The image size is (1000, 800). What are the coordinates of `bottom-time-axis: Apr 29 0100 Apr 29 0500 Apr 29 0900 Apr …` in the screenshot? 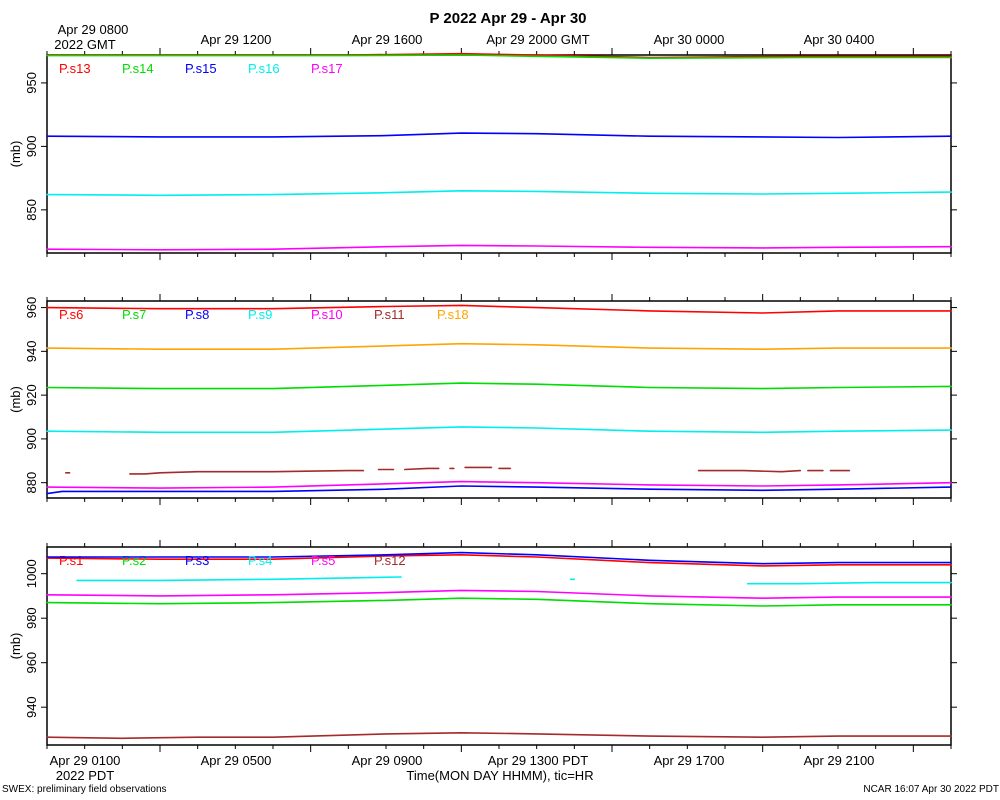 It's located at (462, 768).